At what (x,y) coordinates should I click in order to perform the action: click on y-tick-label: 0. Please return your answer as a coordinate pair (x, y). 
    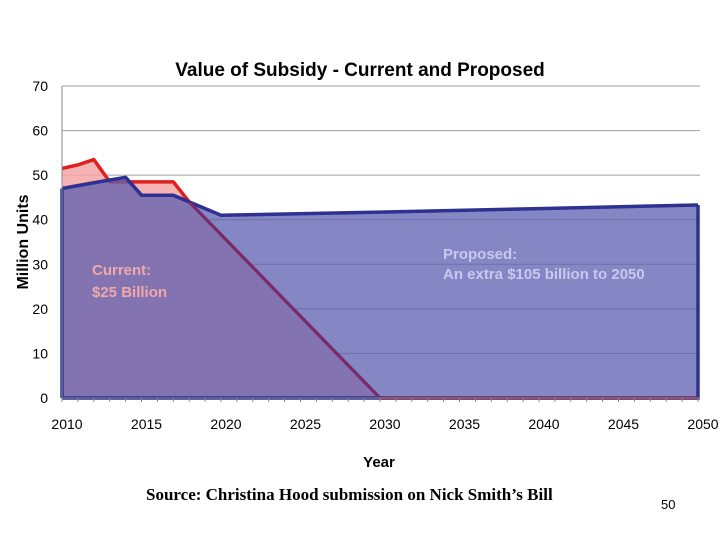
    Looking at the image, I should click on (44, 398).